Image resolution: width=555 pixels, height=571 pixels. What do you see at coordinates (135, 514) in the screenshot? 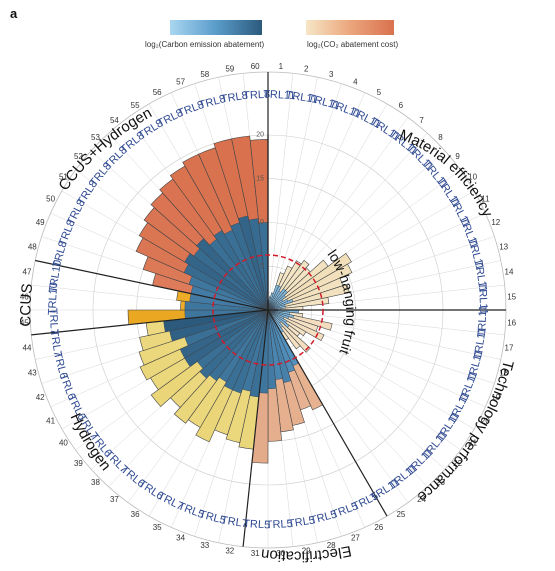
I see `sector-number-36: 36` at bounding box center [135, 514].